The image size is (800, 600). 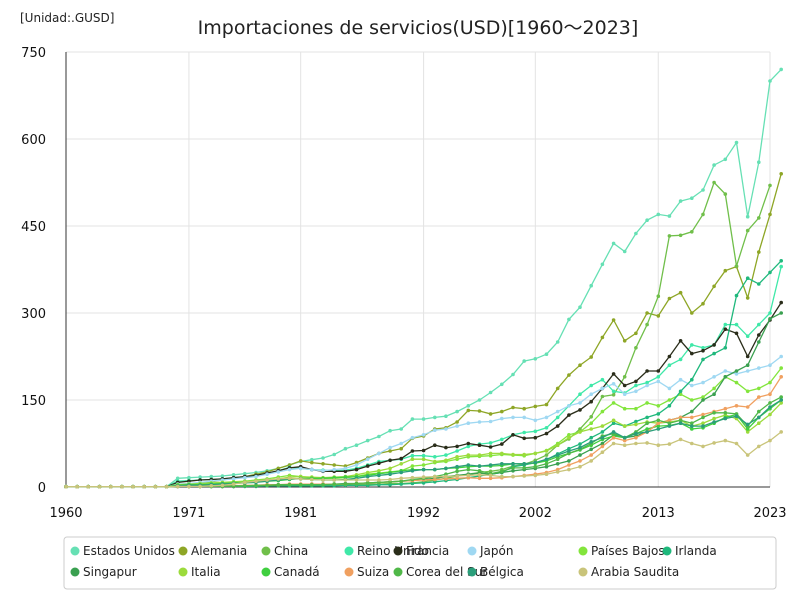 I want to click on legend-item: Italia, so click(x=199, y=572).